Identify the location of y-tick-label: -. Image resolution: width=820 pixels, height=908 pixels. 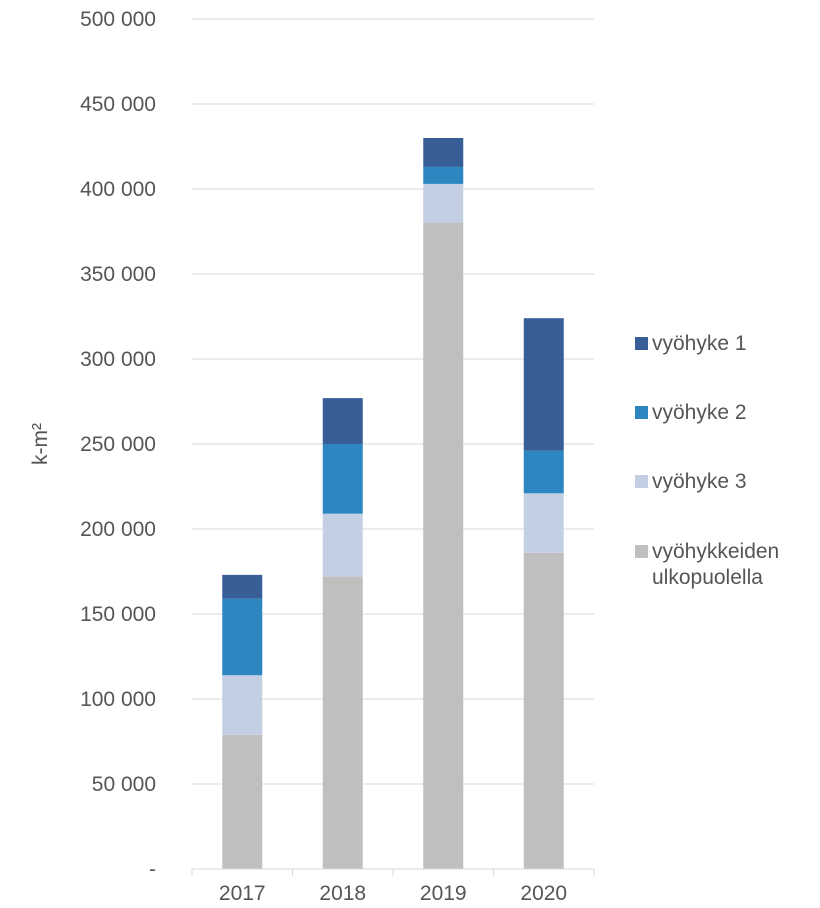
(152, 869).